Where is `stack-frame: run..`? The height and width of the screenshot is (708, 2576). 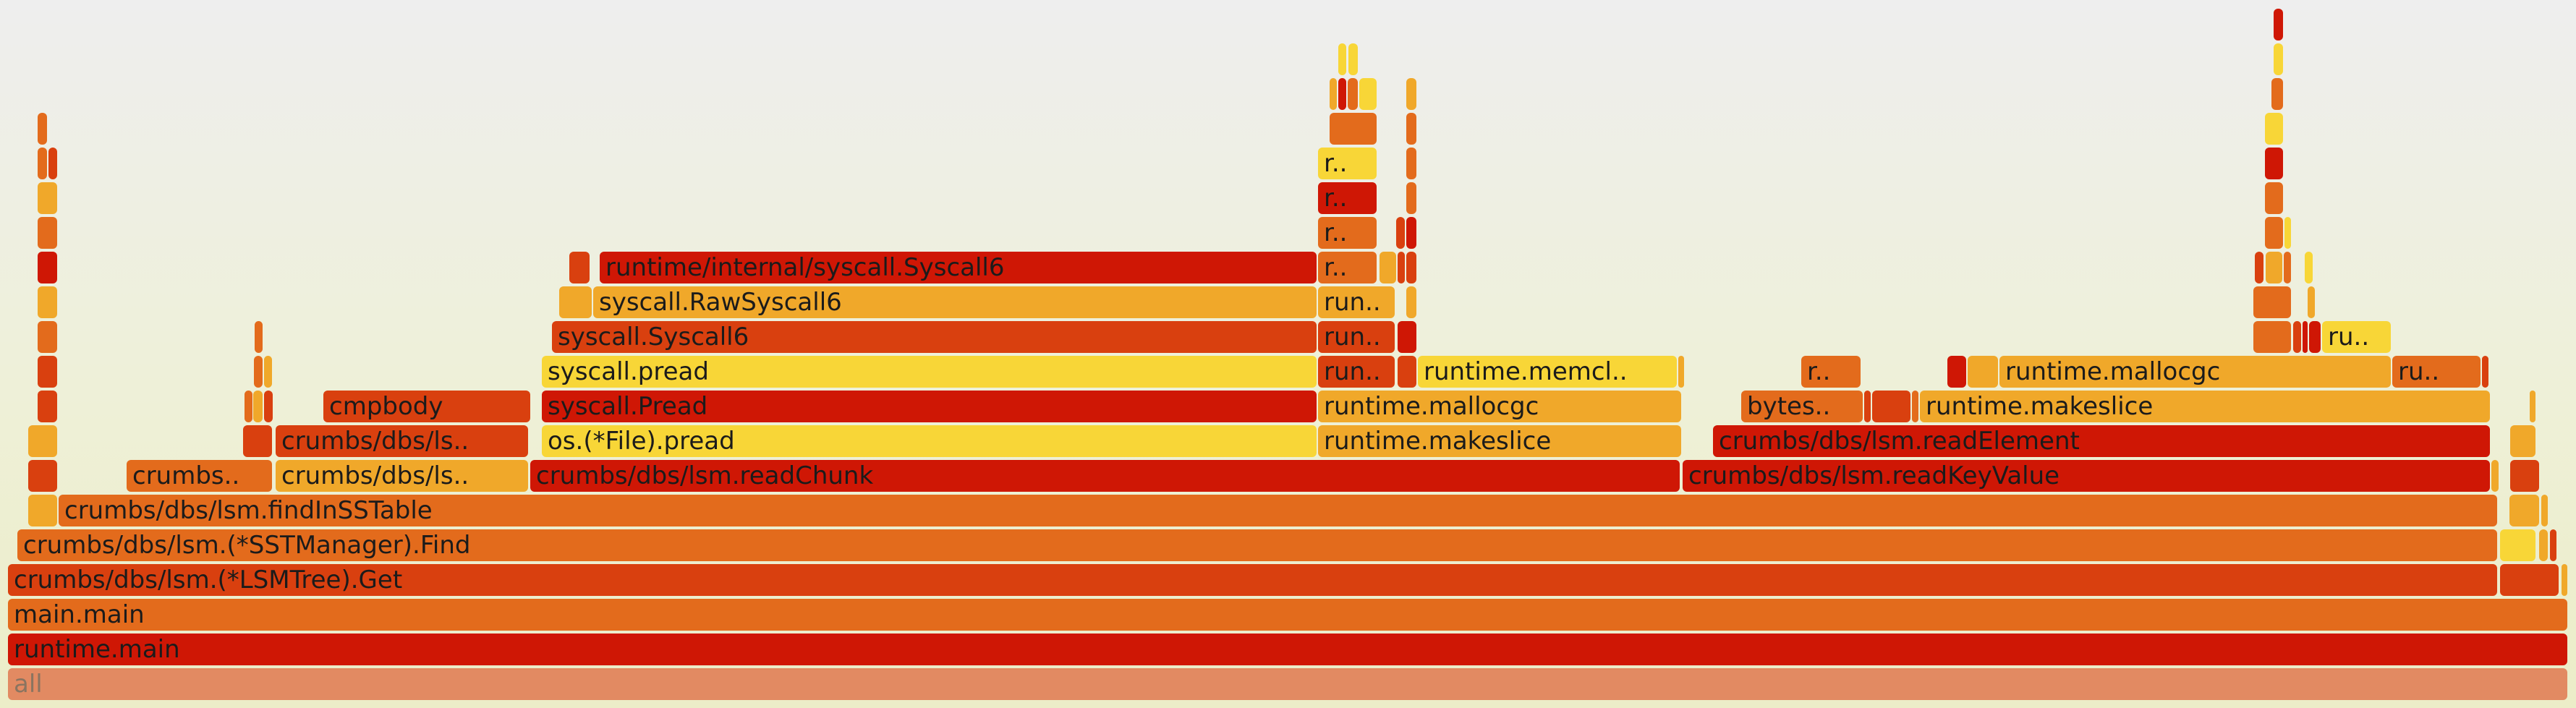
stack-frame: run.. is located at coordinates (1356, 302).